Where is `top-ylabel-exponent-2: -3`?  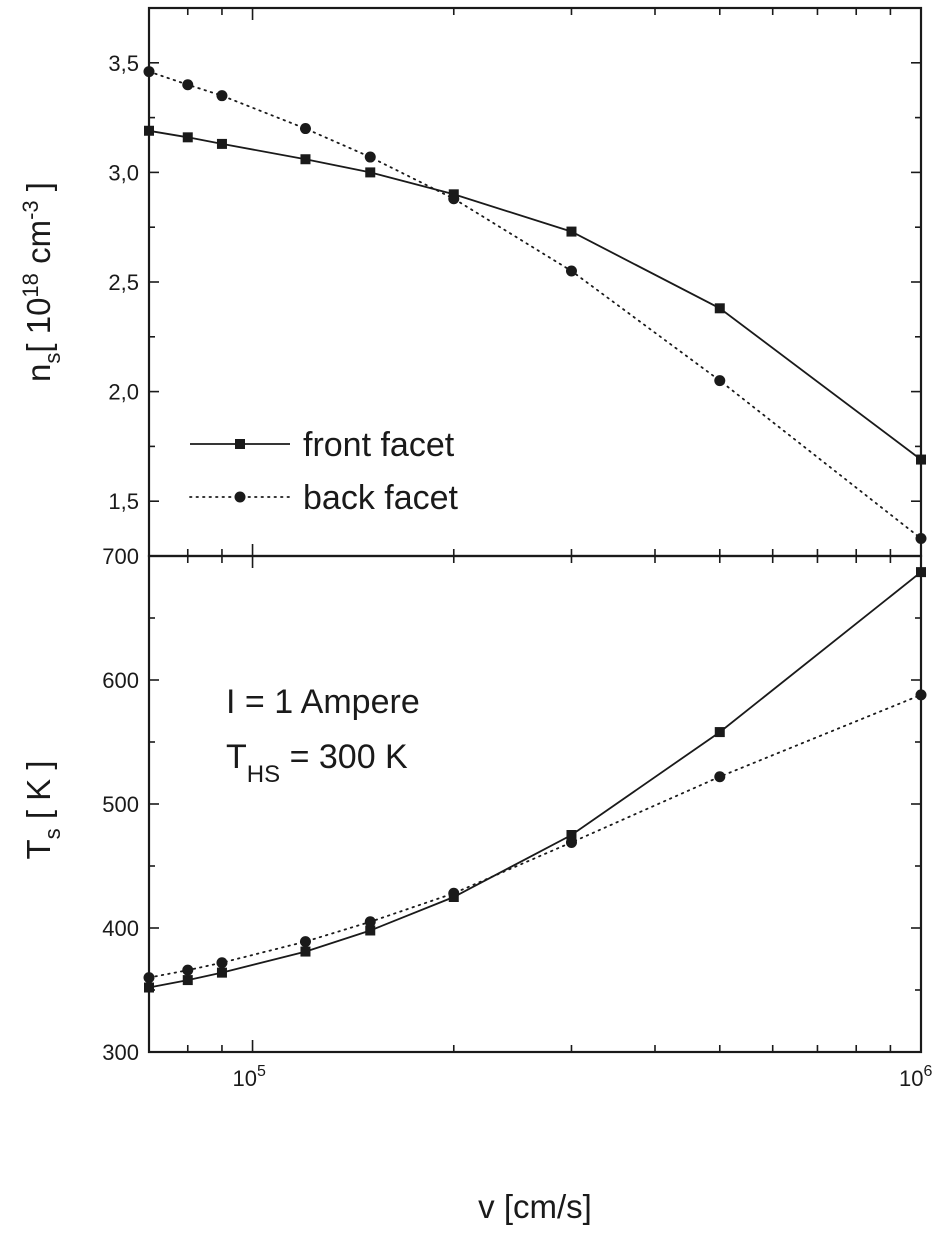 top-ylabel-exponent-2: -3 is located at coordinates (30, 210).